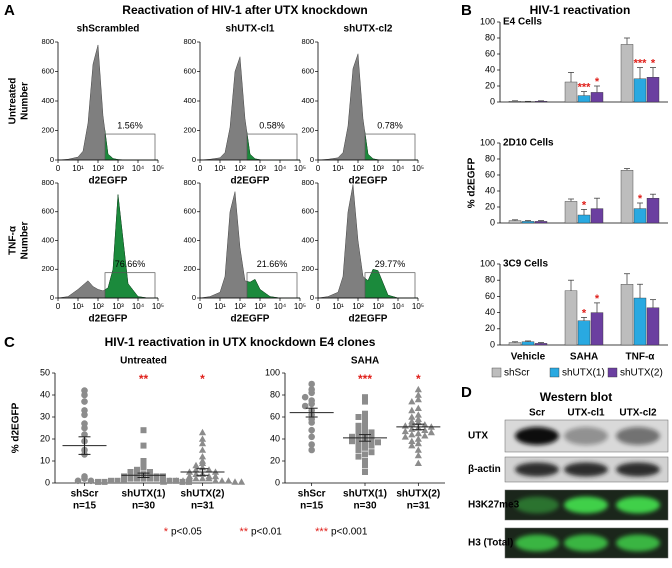  Describe the element at coordinates (349, 532) in the screenshot. I see `significance-key-label: p<0.001` at that location.